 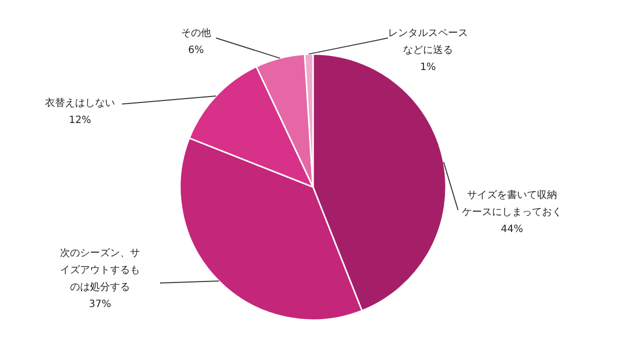 I want to click on slice-label: 衣替えはしない, so click(x=80, y=103).